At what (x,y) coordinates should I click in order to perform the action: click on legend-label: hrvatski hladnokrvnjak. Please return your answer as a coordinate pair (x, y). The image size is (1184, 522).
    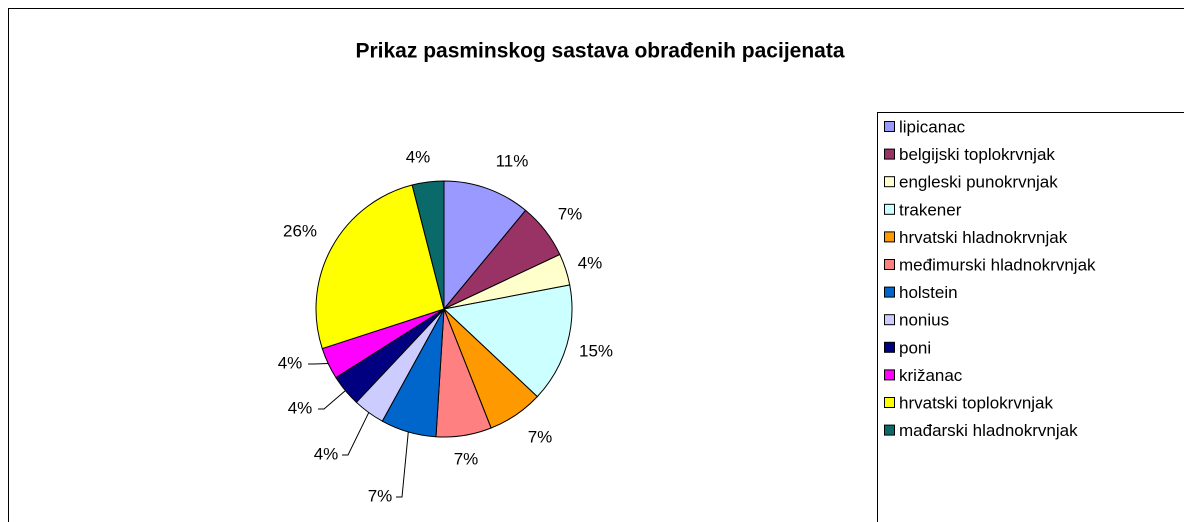
    Looking at the image, I should click on (983, 237).